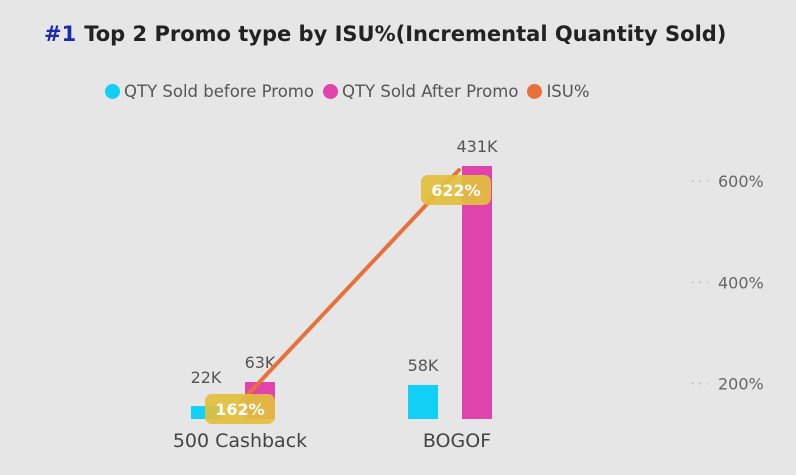 The height and width of the screenshot is (475, 796). I want to click on legend-item-before: QTY Sold before Promo, so click(209, 91).